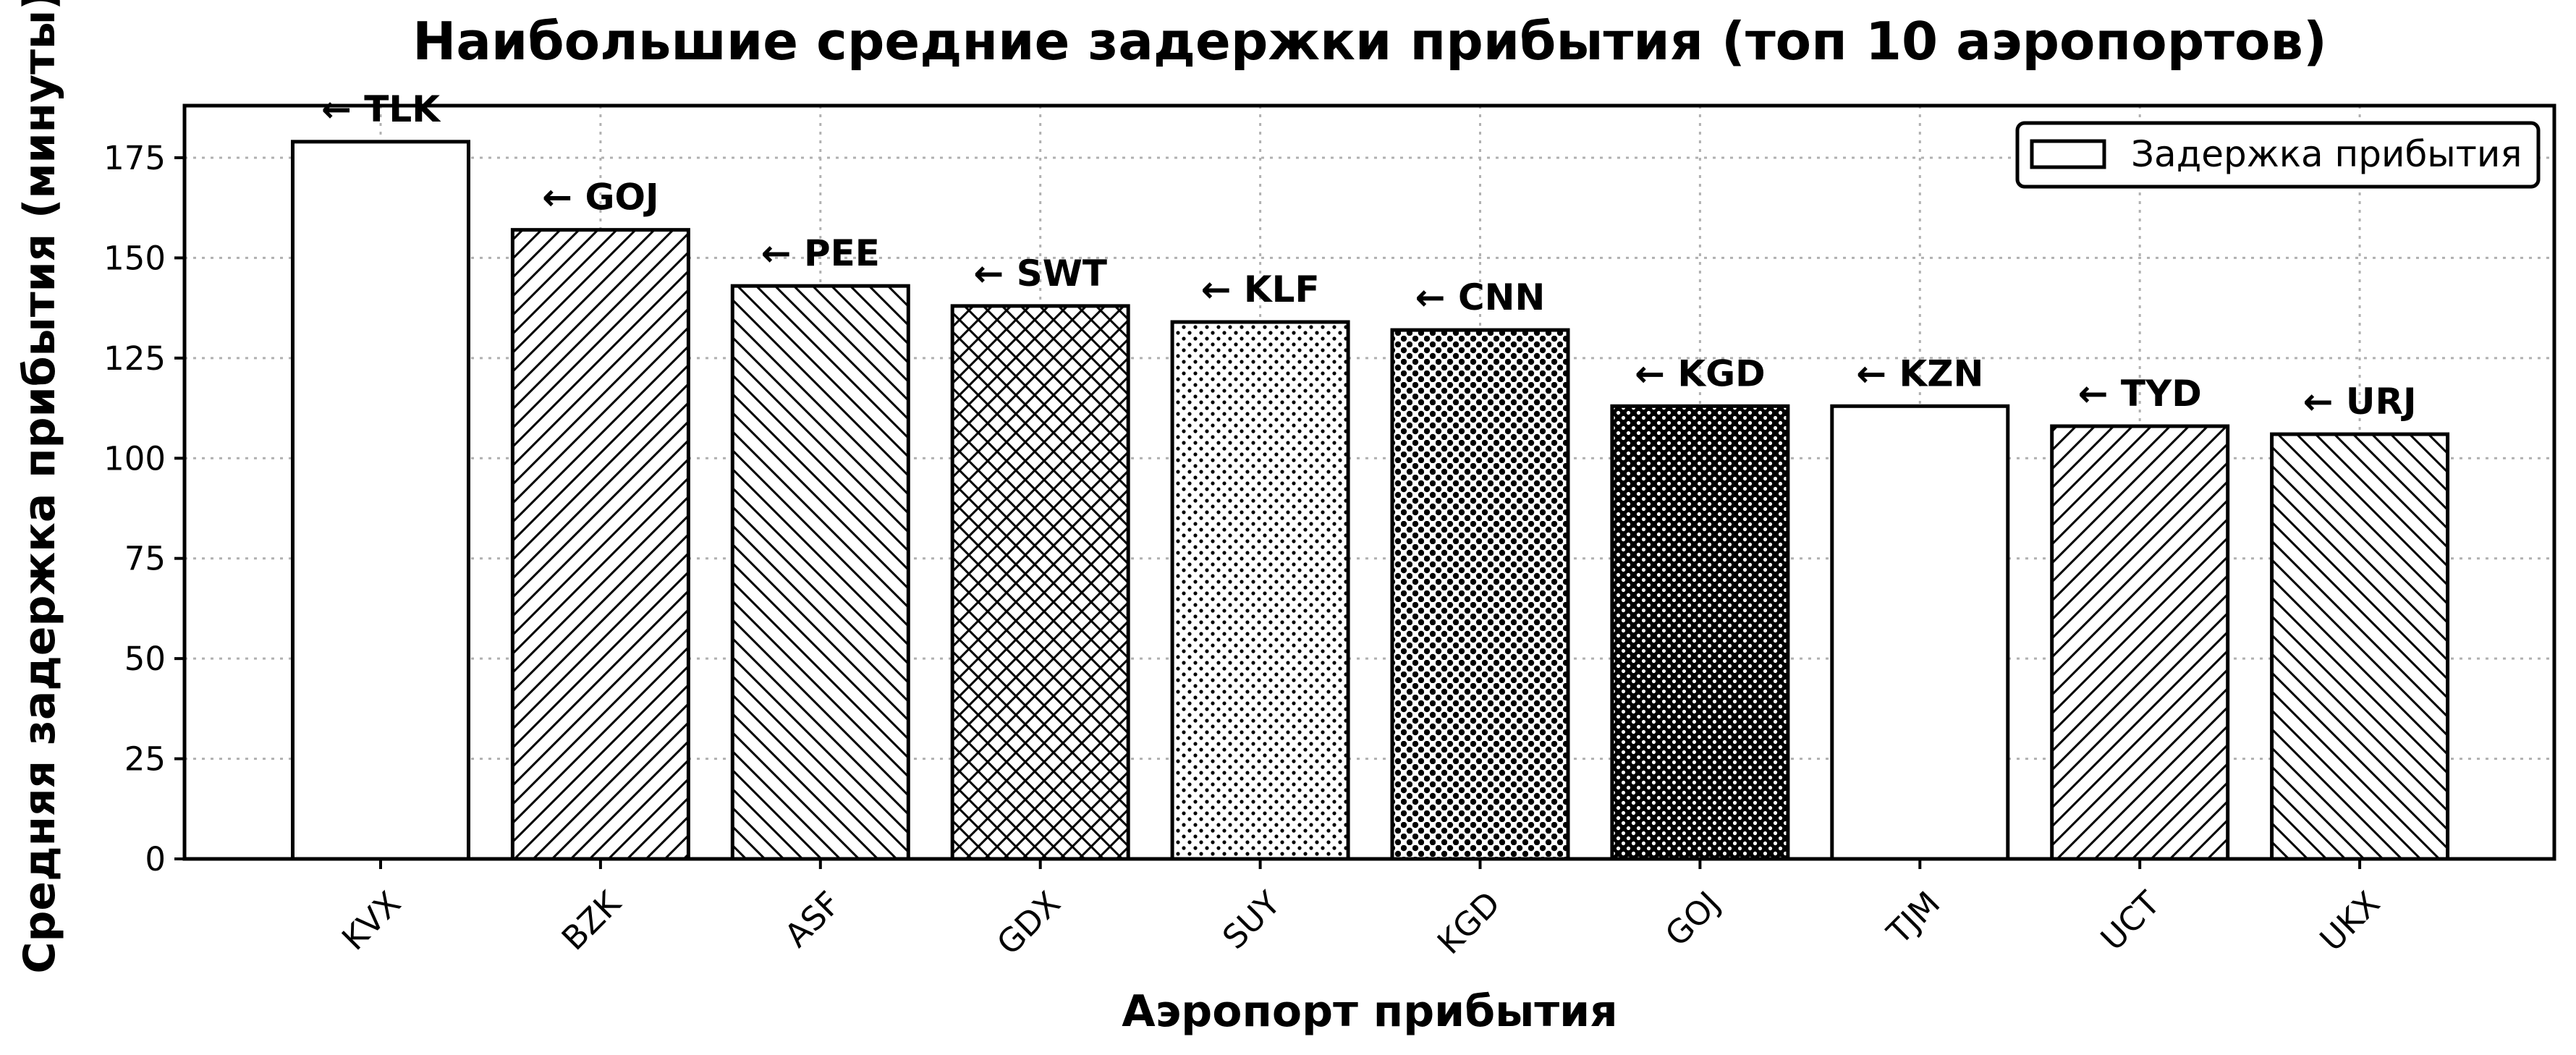  What do you see at coordinates (371, 921) in the screenshot?
I see `x-tick-label: KVX` at bounding box center [371, 921].